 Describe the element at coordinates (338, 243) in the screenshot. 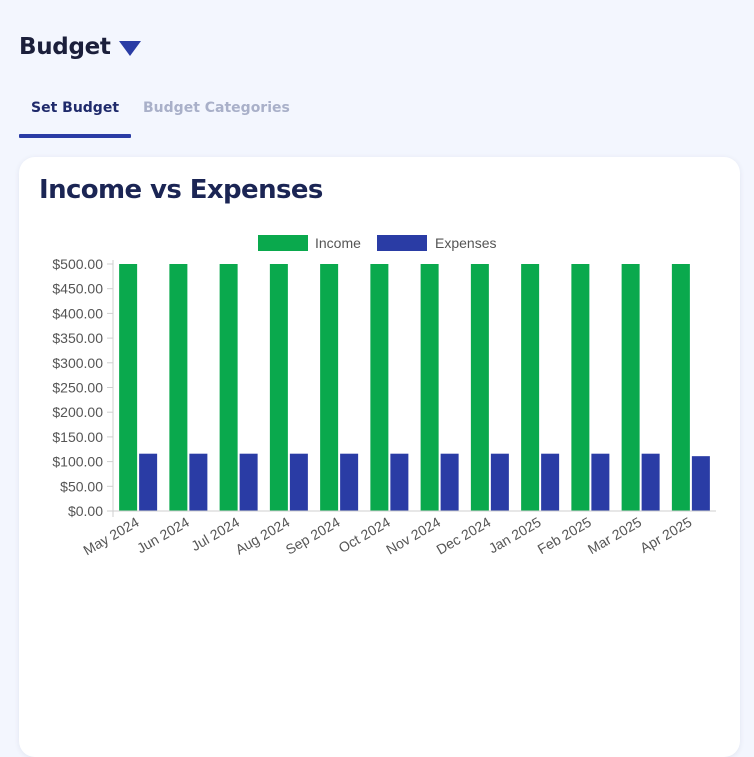

I see `legend-label-income: Income` at that location.